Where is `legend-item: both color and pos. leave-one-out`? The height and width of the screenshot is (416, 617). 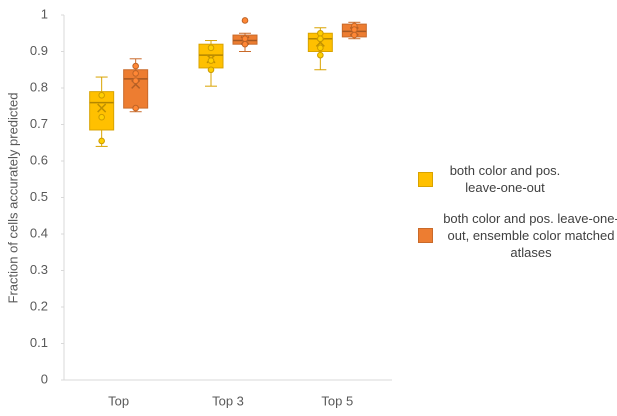 legend-item: both color and pos. leave-one-out is located at coordinates (493, 179).